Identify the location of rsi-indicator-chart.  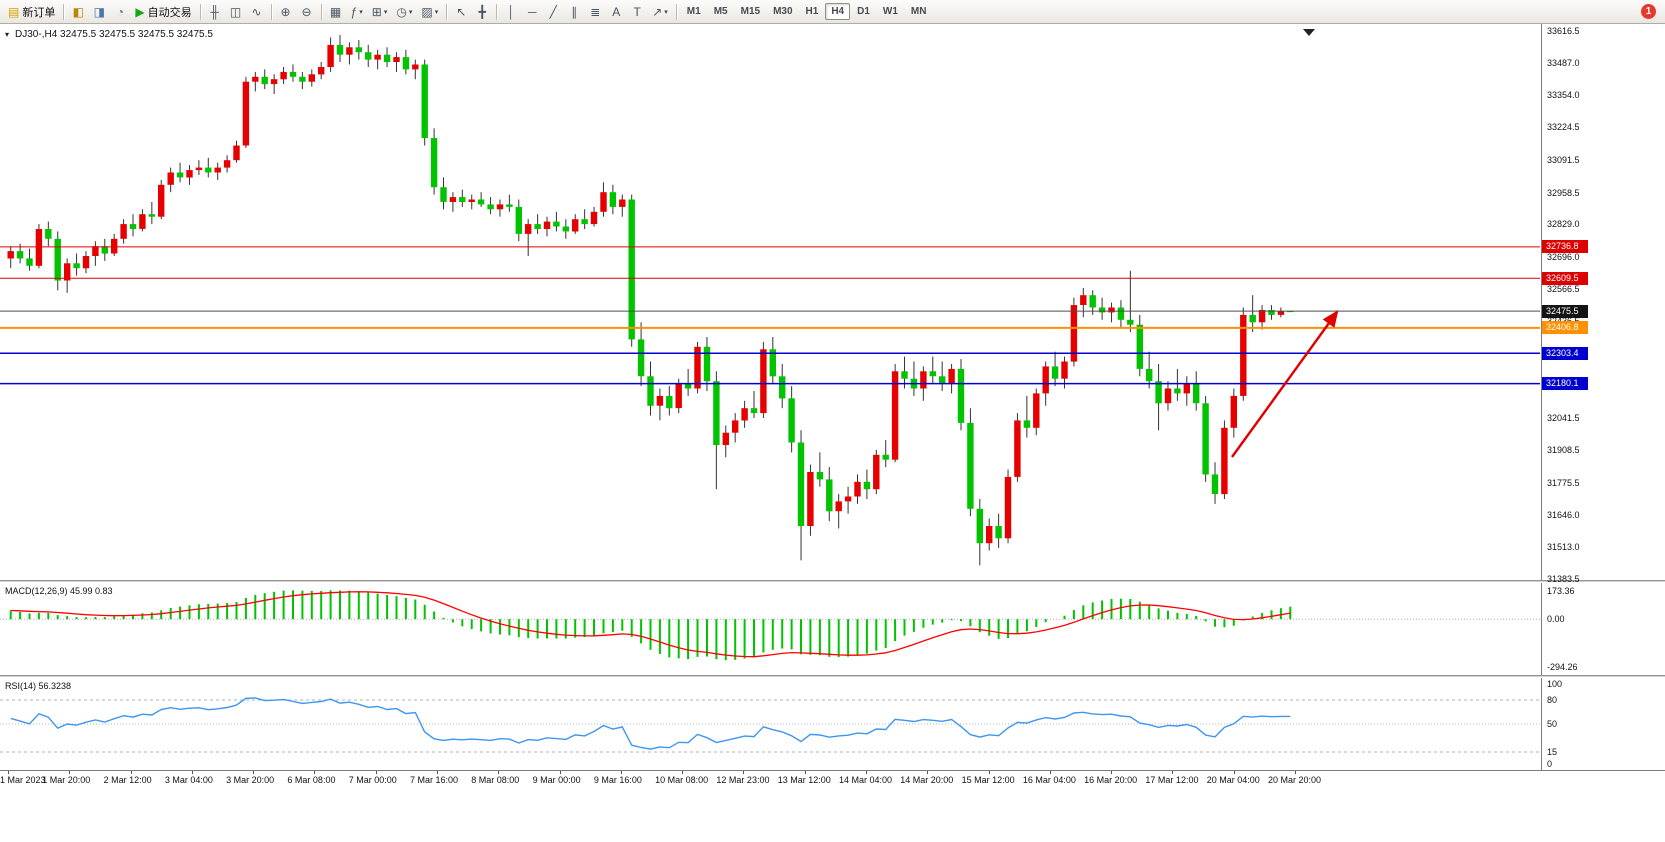
(770, 724).